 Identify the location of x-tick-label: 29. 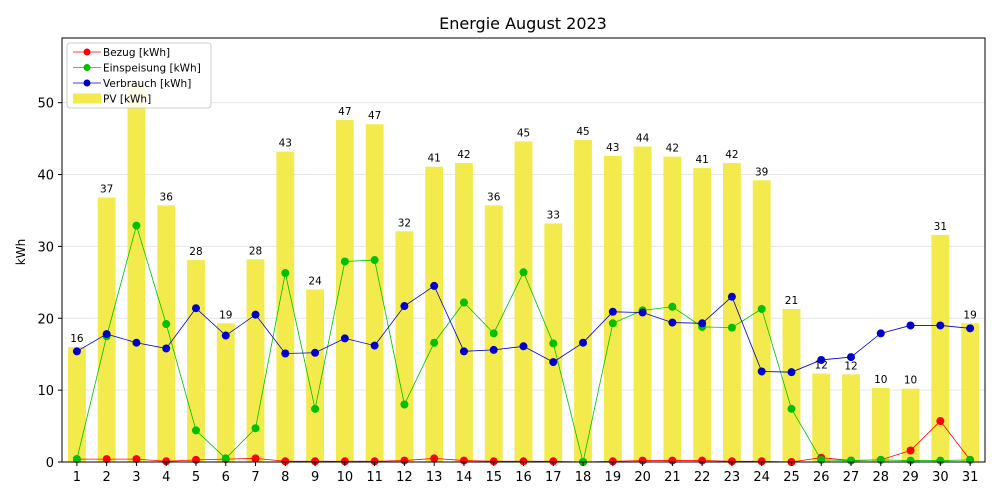
(910, 477).